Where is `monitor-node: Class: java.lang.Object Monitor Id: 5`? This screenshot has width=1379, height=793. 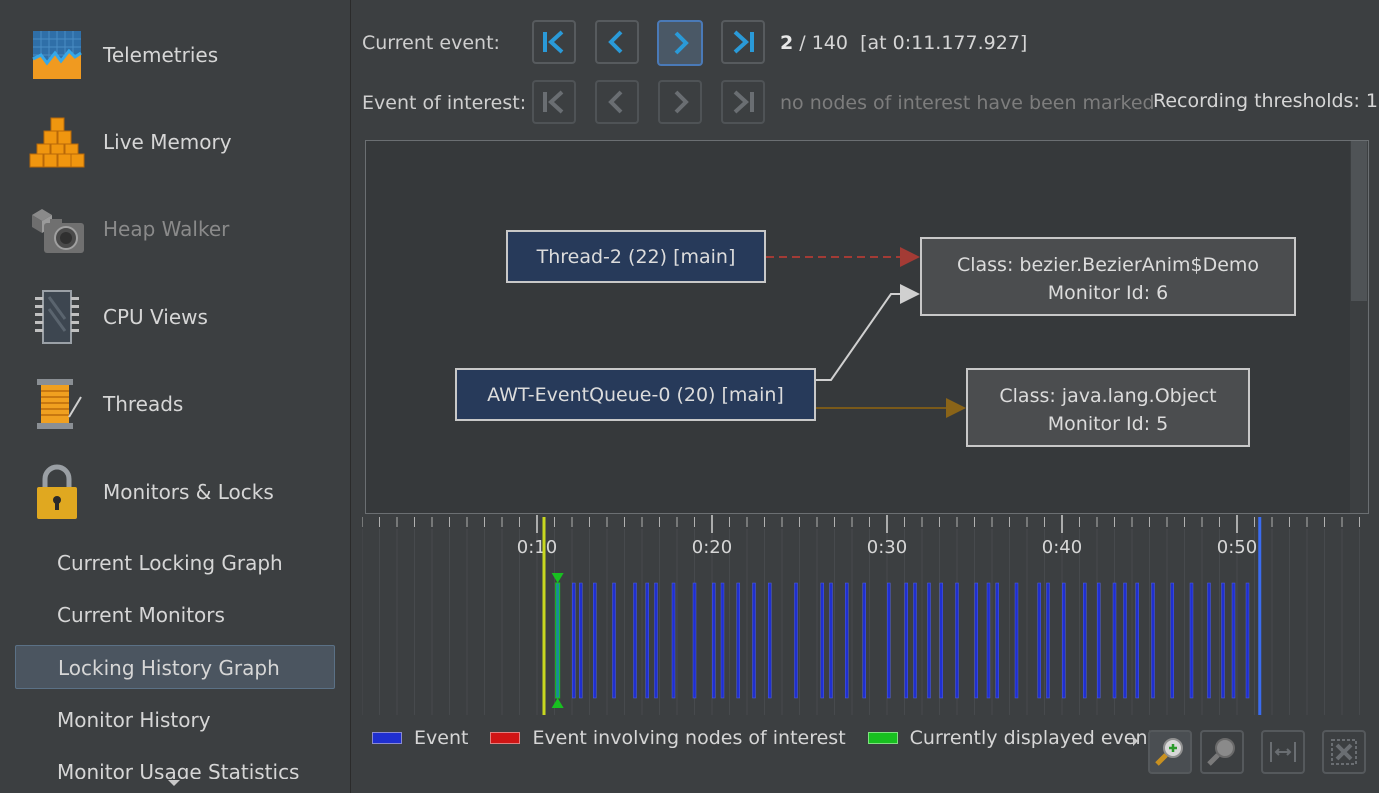
monitor-node: Class: java.lang.Object Monitor Id: 5 is located at coordinates (1108, 407).